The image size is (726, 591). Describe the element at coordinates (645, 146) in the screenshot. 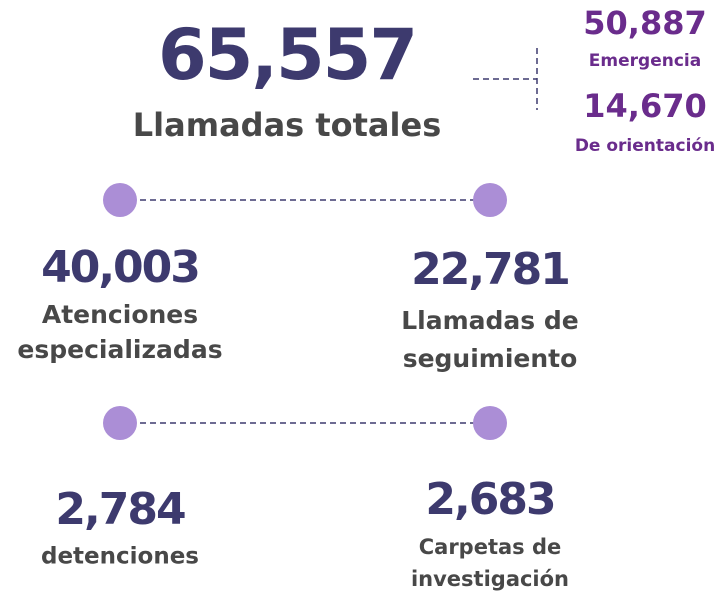

I see `breakdown-label: De orientación` at that location.